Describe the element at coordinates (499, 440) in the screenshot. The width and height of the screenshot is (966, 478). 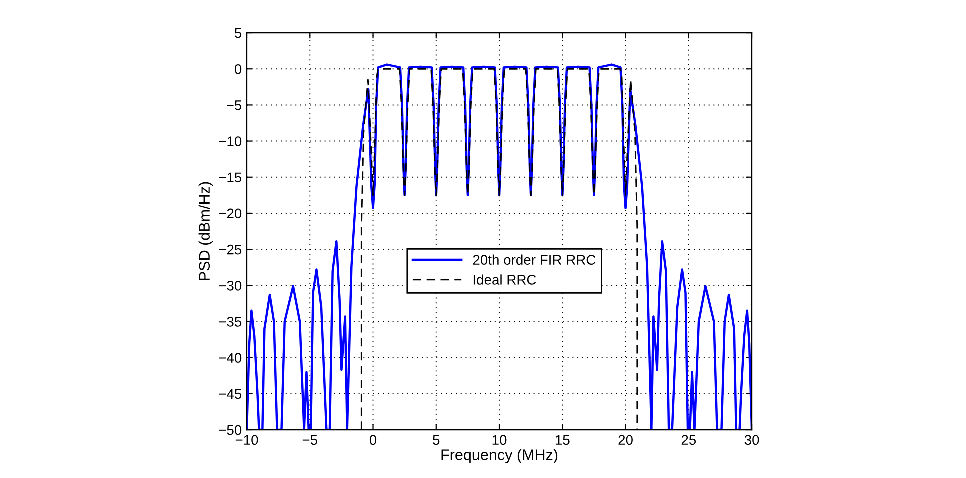
I see `x-tick-label: 10` at that location.